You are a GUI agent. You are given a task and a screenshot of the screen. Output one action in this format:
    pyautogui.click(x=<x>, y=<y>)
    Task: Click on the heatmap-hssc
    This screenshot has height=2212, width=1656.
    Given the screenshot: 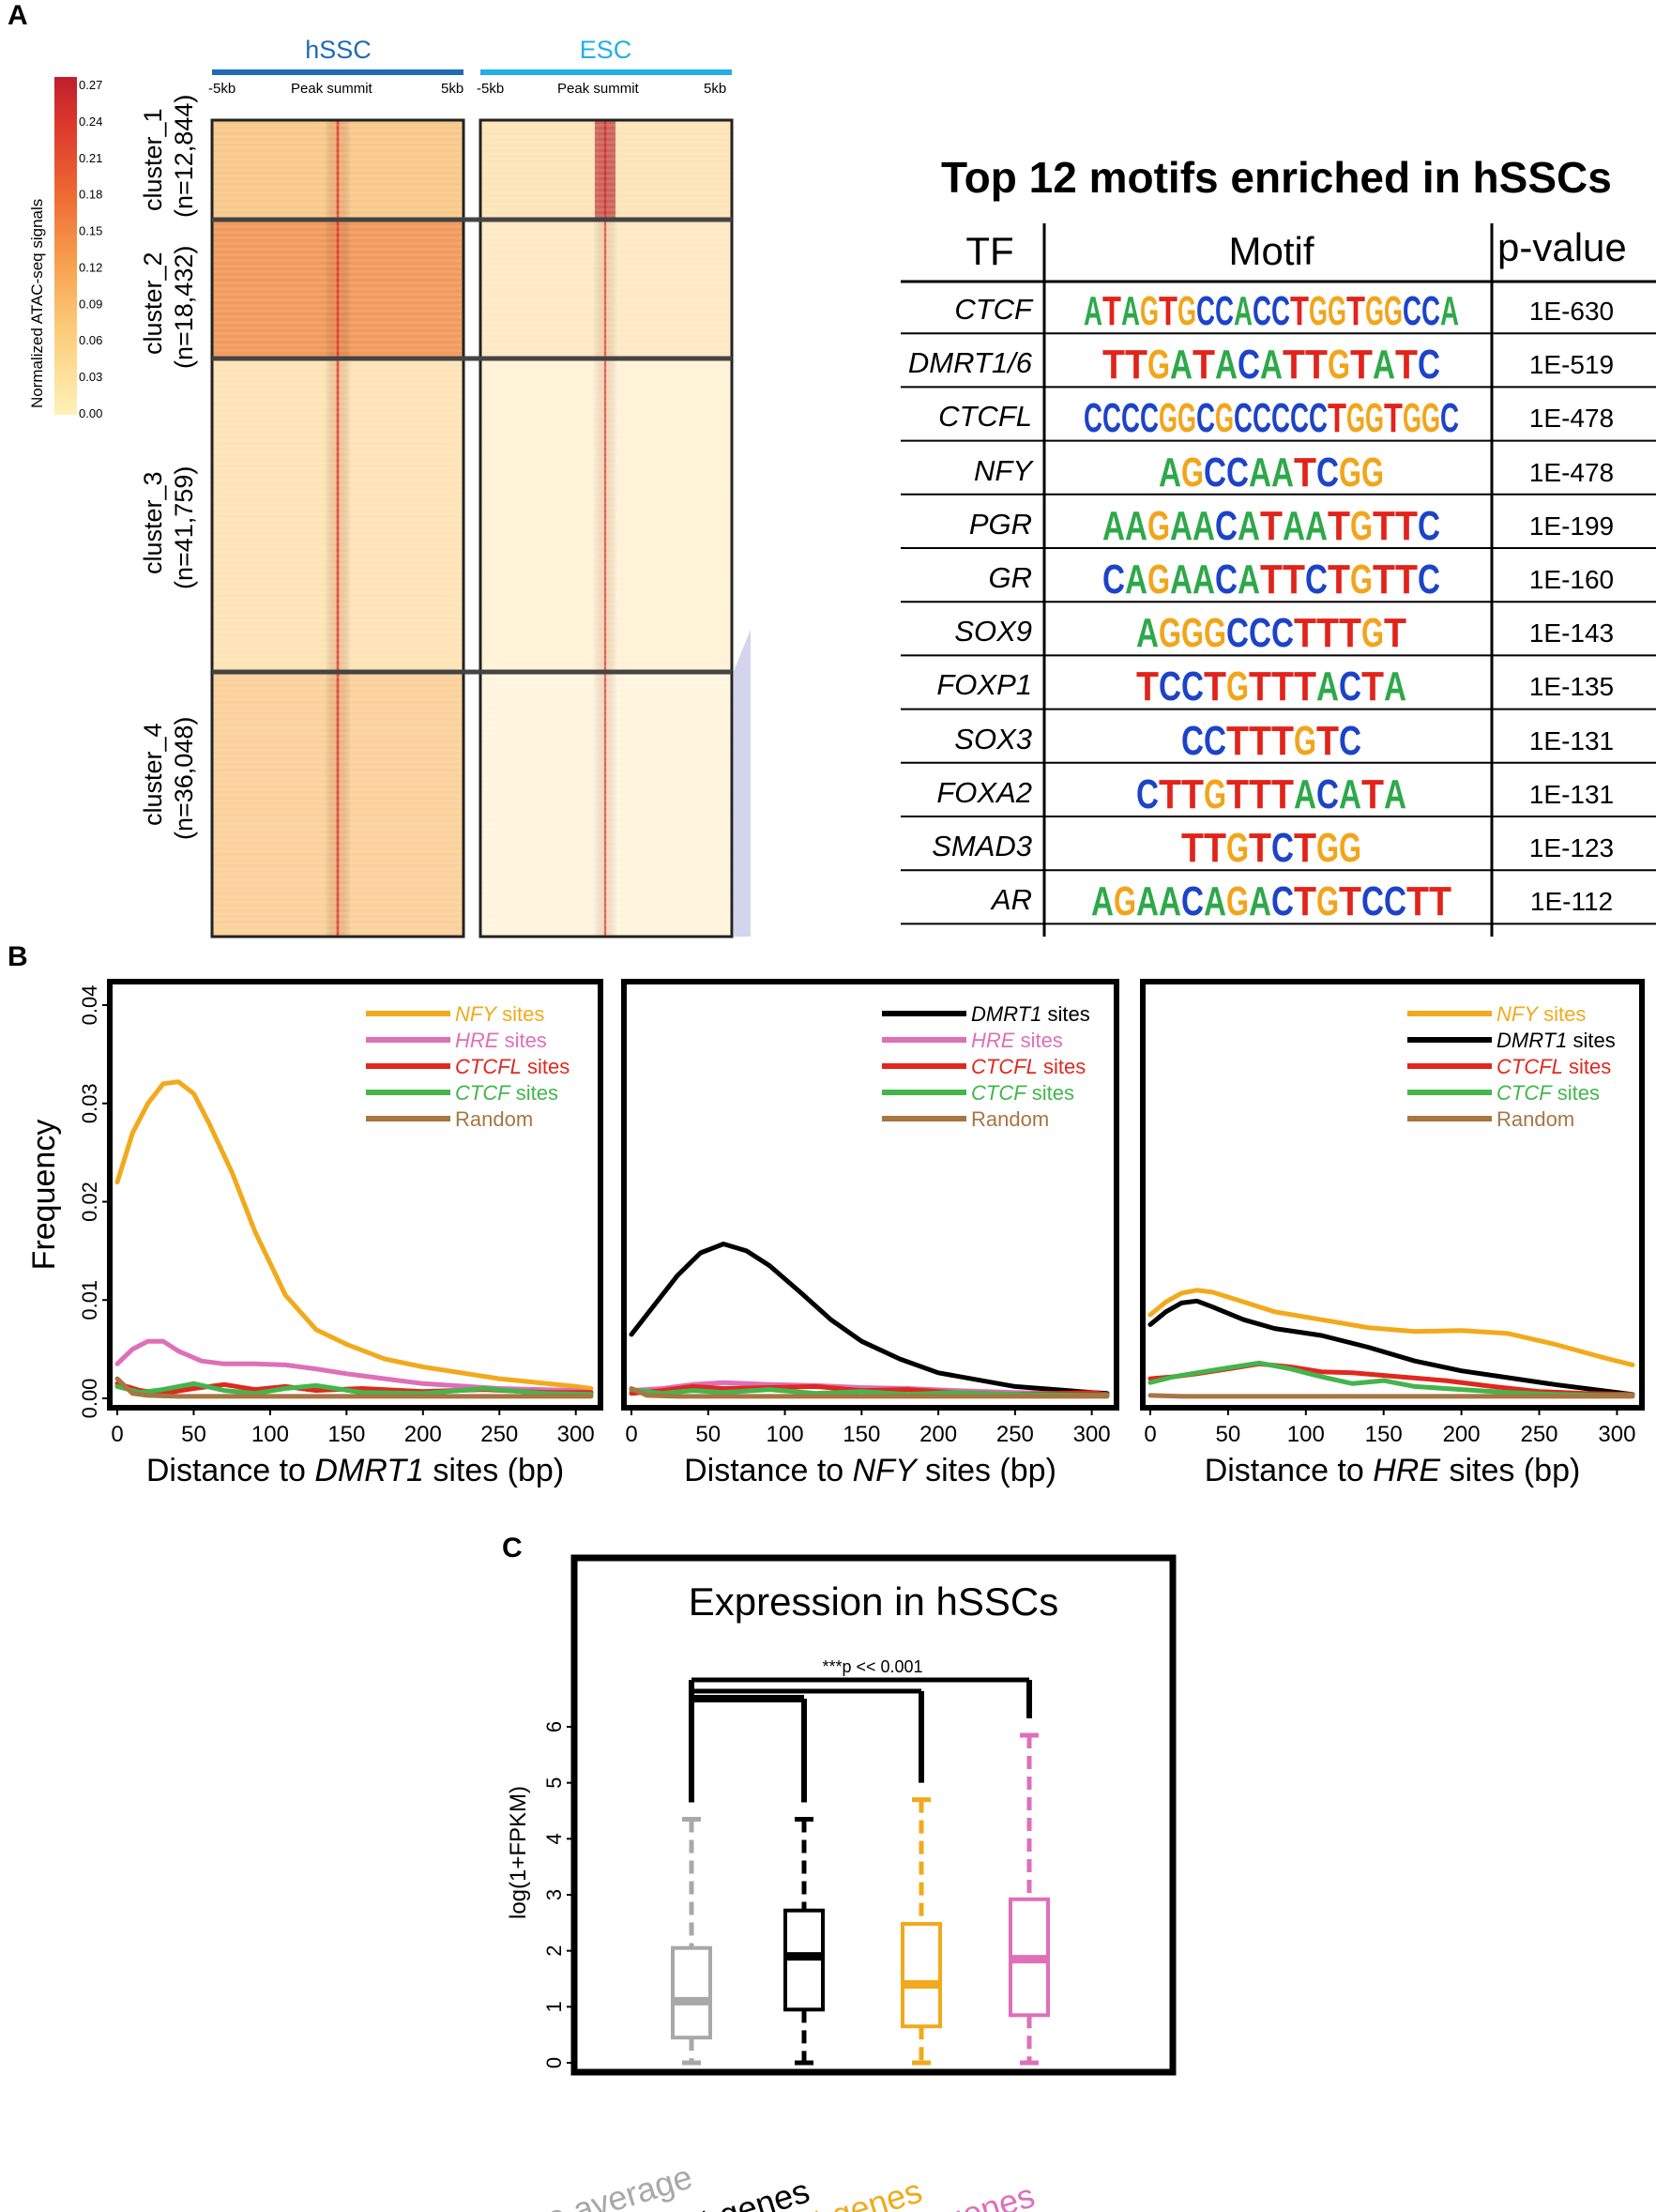 What is the action you would take?
    pyautogui.click(x=337, y=528)
    